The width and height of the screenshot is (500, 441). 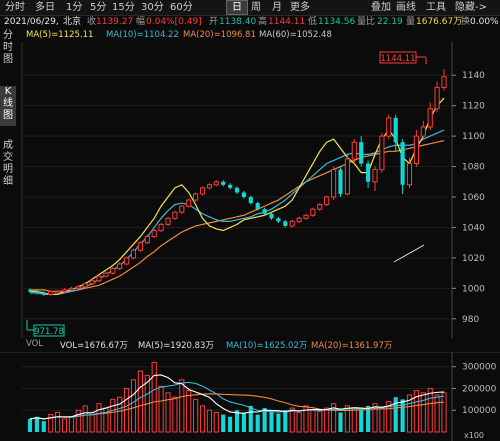 What do you see at coordinates (479, 368) in the screenshot?
I see `volume-tick-label: 300000` at bounding box center [479, 368].